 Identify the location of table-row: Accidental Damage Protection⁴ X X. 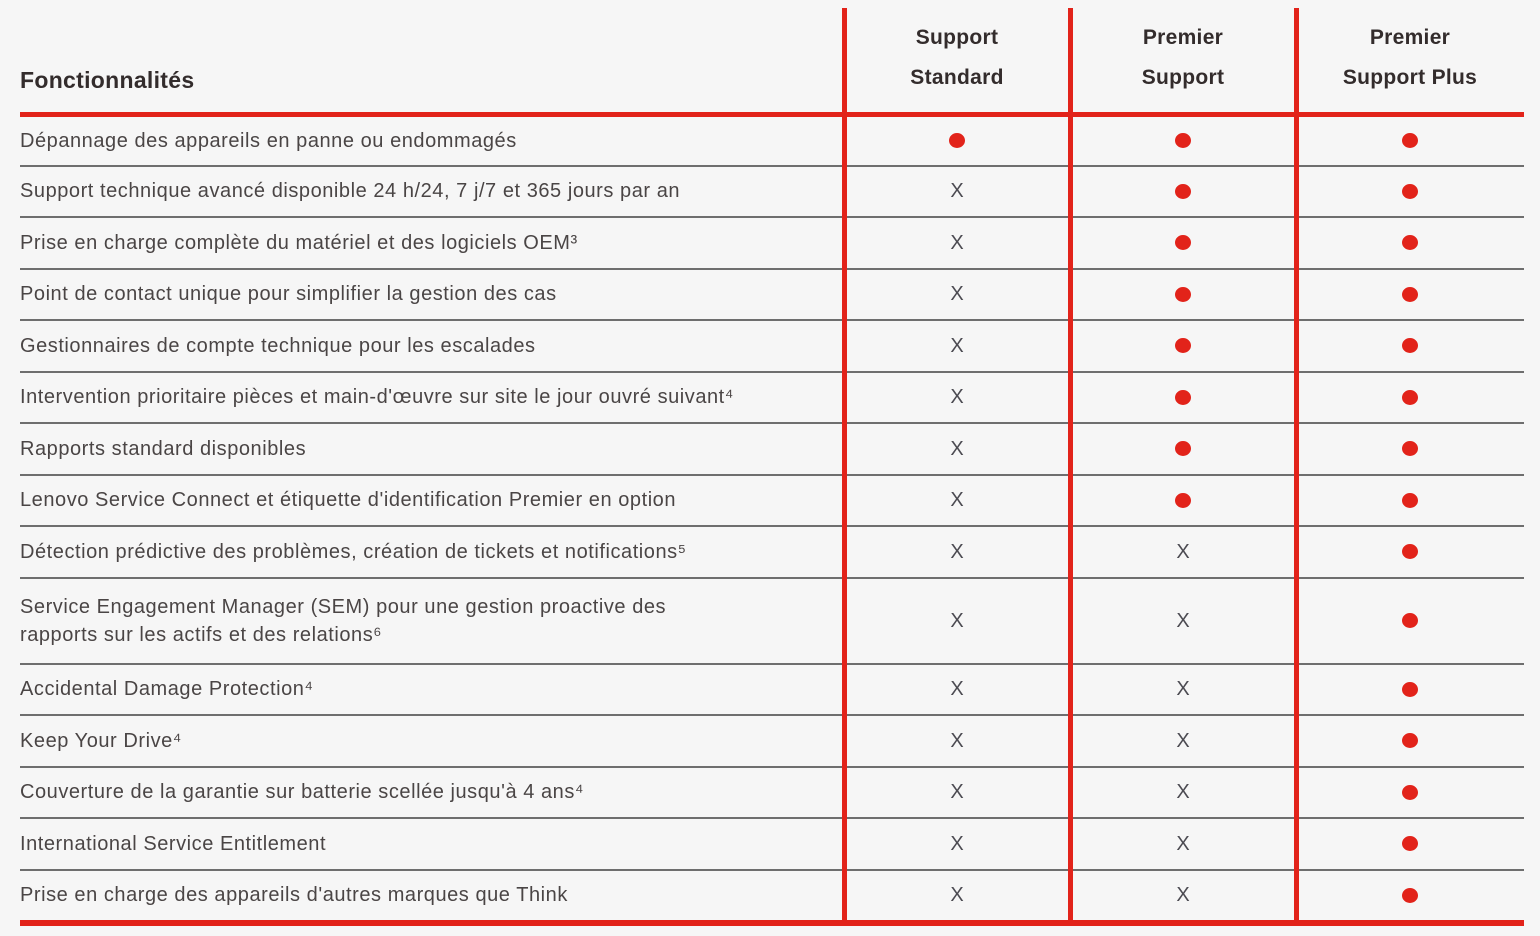
(772, 688).